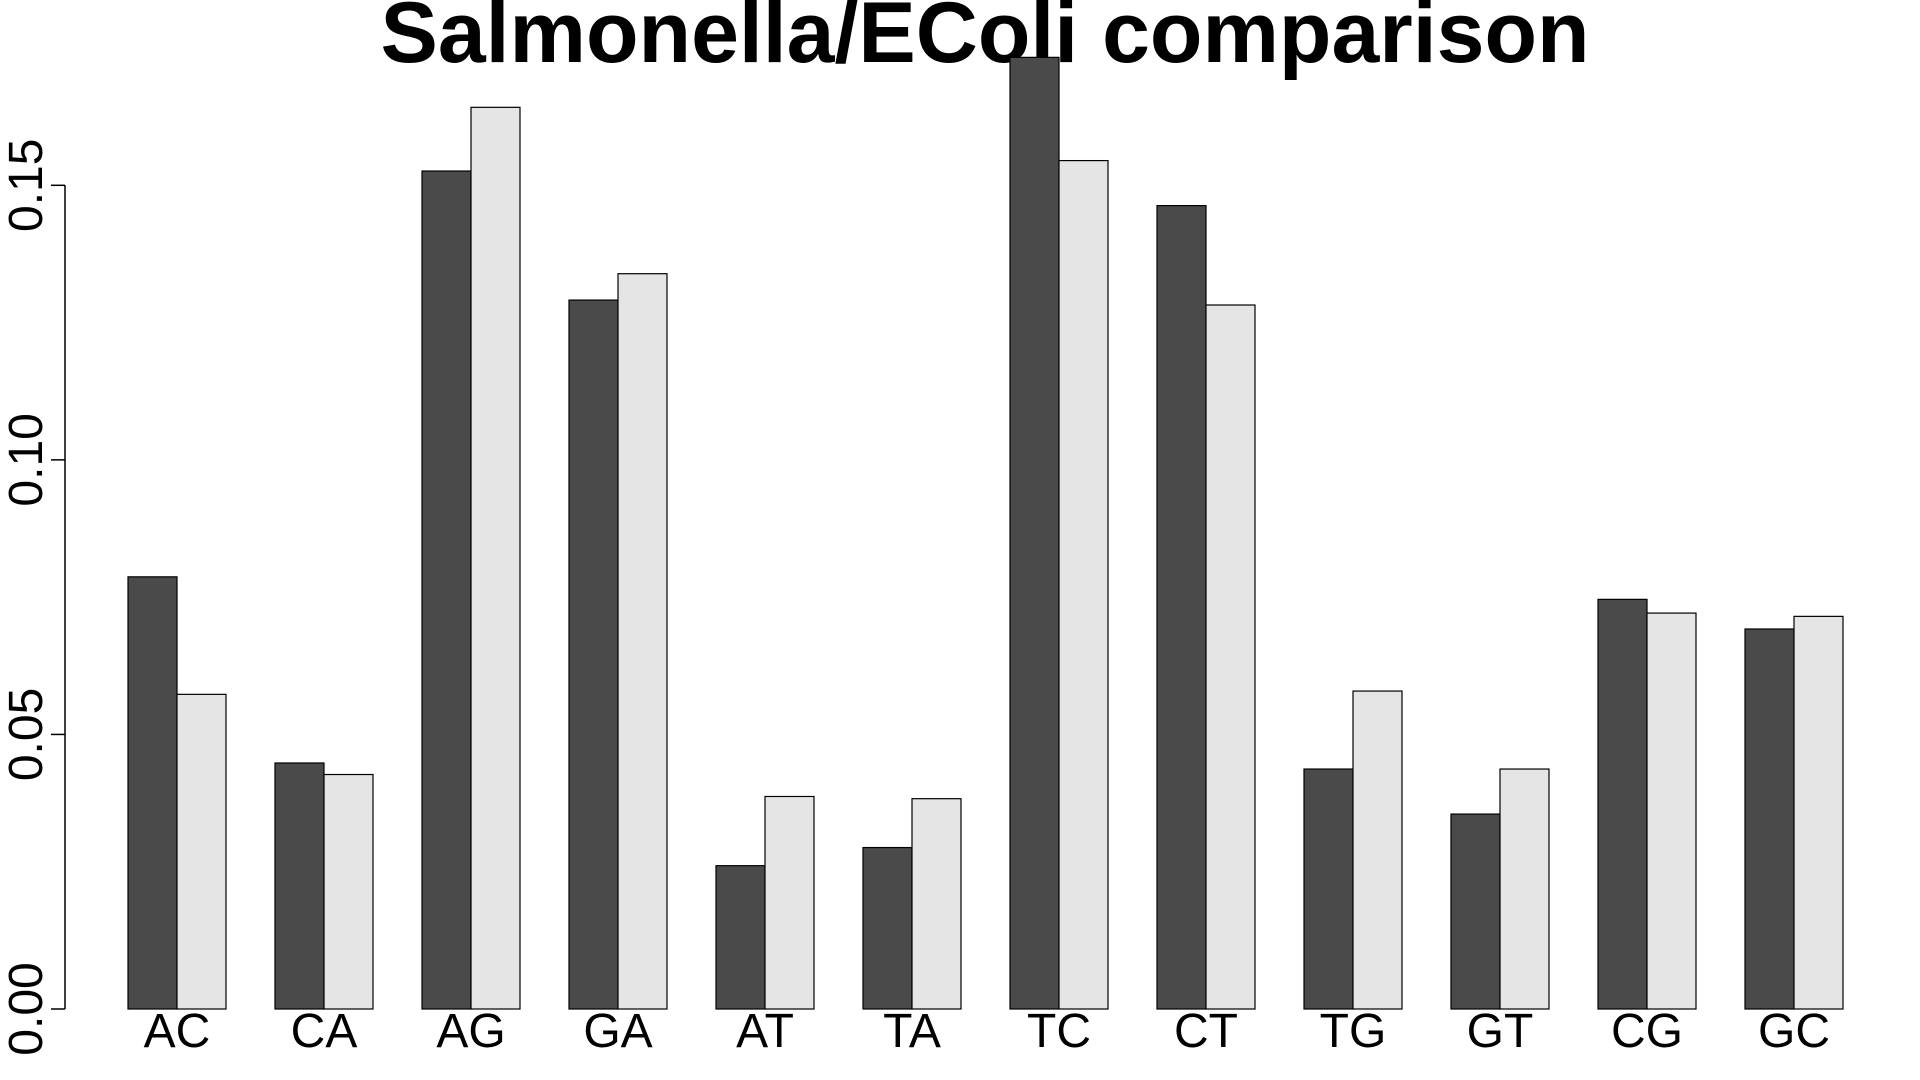  Describe the element at coordinates (1059, 1031) in the screenshot. I see `x-tick-label-TC: TC` at that location.